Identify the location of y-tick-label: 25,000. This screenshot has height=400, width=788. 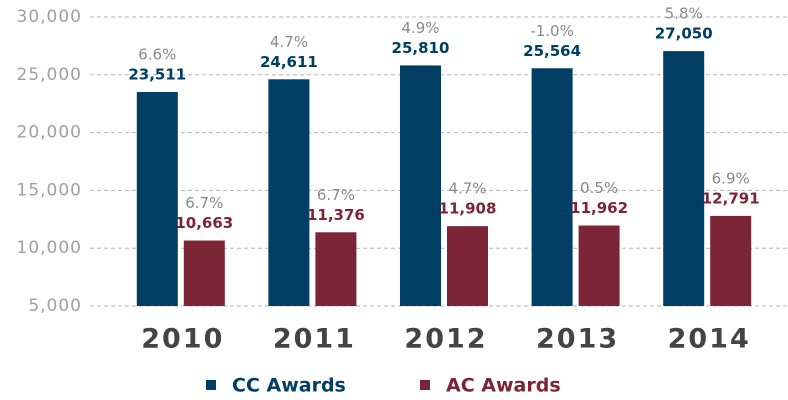
(49, 75).